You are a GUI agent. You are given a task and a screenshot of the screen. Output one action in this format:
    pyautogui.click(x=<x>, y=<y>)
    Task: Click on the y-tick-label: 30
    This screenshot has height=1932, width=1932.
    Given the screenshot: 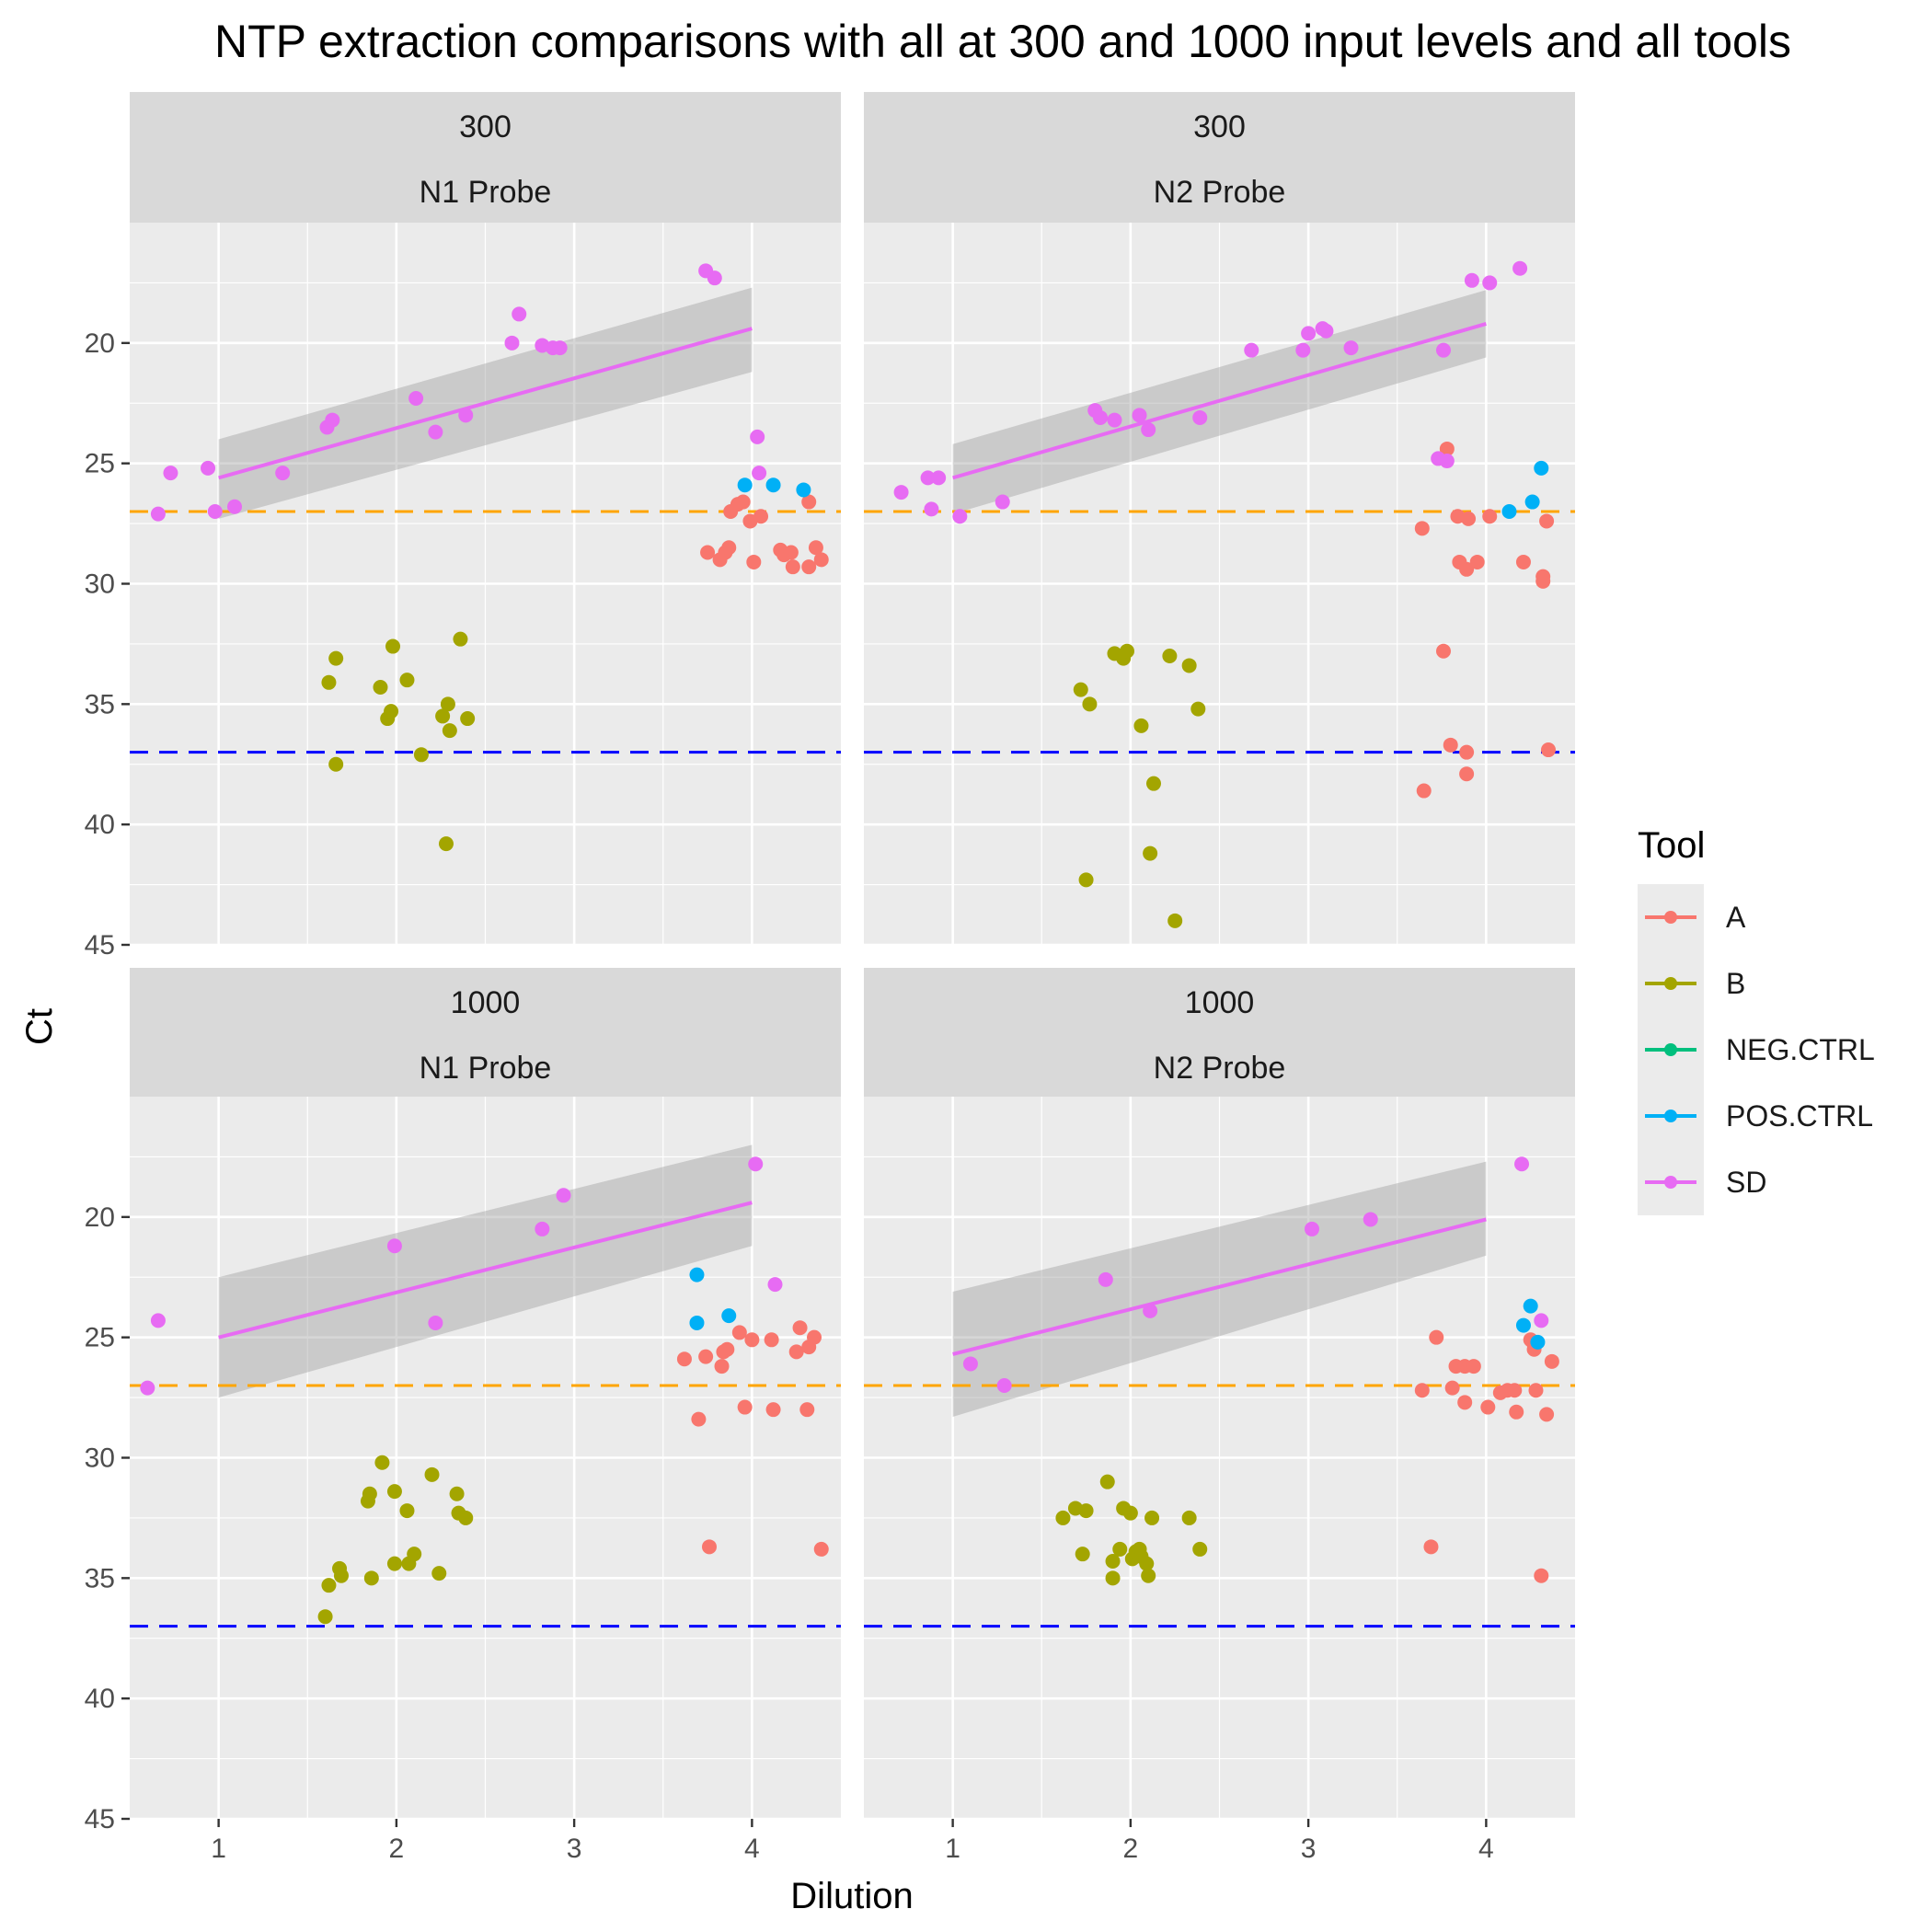 What is the action you would take?
    pyautogui.click(x=100, y=584)
    